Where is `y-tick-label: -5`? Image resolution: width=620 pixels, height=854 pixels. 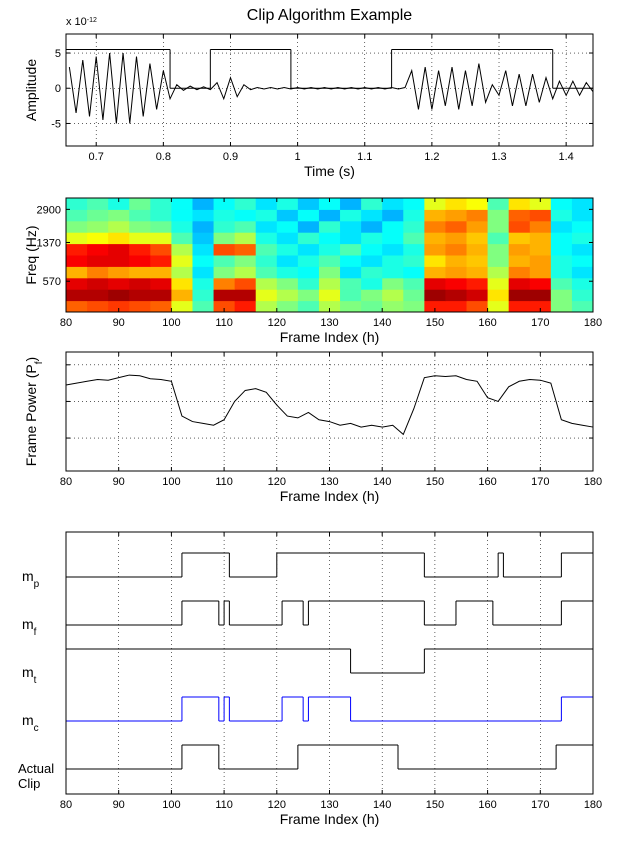
y-tick-label: -5 is located at coordinates (56, 124).